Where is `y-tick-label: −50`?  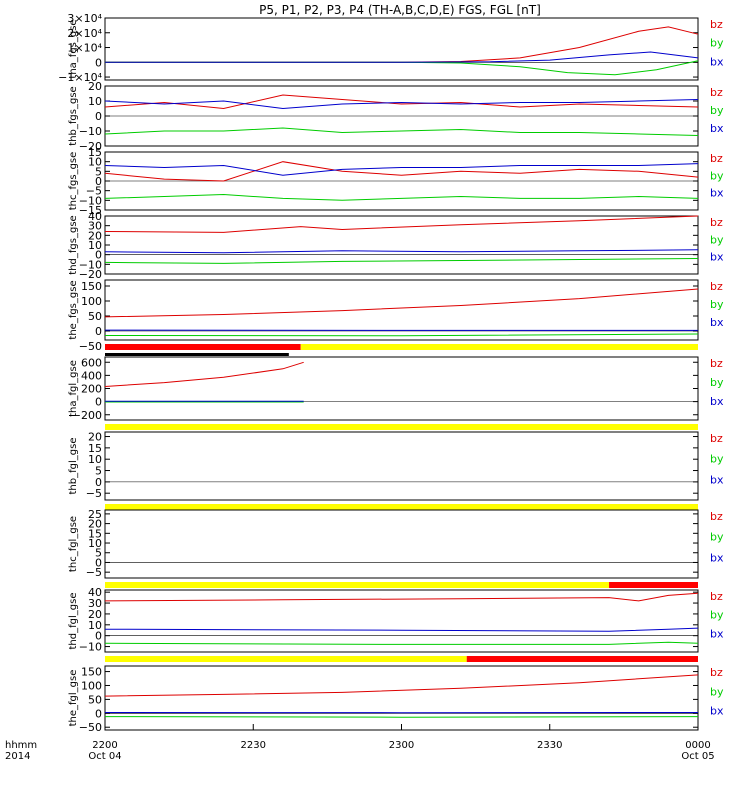
y-tick-label: −50 is located at coordinates (90, 727).